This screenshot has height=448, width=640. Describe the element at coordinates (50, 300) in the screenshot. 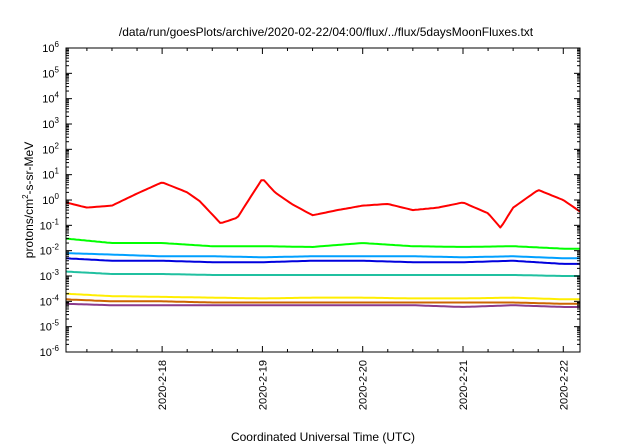

I see `y-tick-label: 10⁻⁴` at that location.